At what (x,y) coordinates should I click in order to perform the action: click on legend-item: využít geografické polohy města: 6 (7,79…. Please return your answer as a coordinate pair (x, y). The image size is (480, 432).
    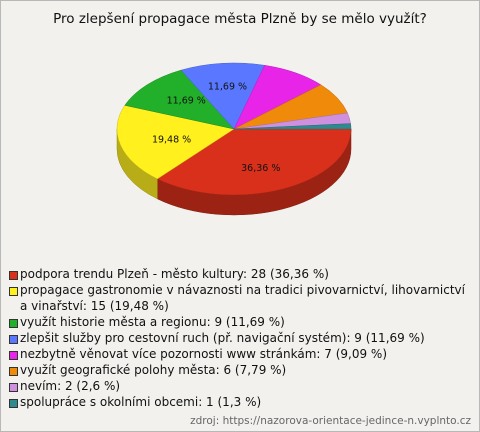
    Looking at the image, I should click on (240, 370).